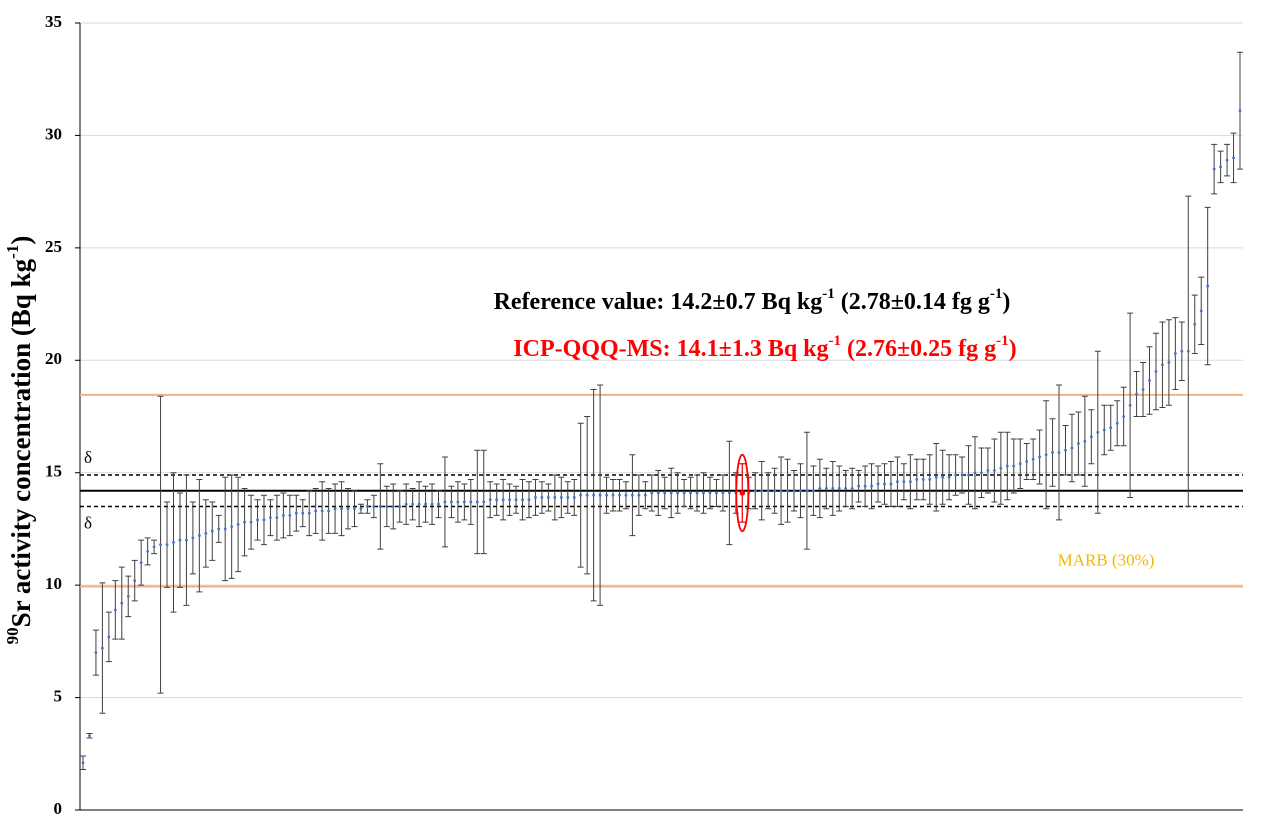 The height and width of the screenshot is (834, 1268). Describe the element at coordinates (918, 349) in the screenshot. I see `text-part: (2.76±0.25 fg g` at that location.